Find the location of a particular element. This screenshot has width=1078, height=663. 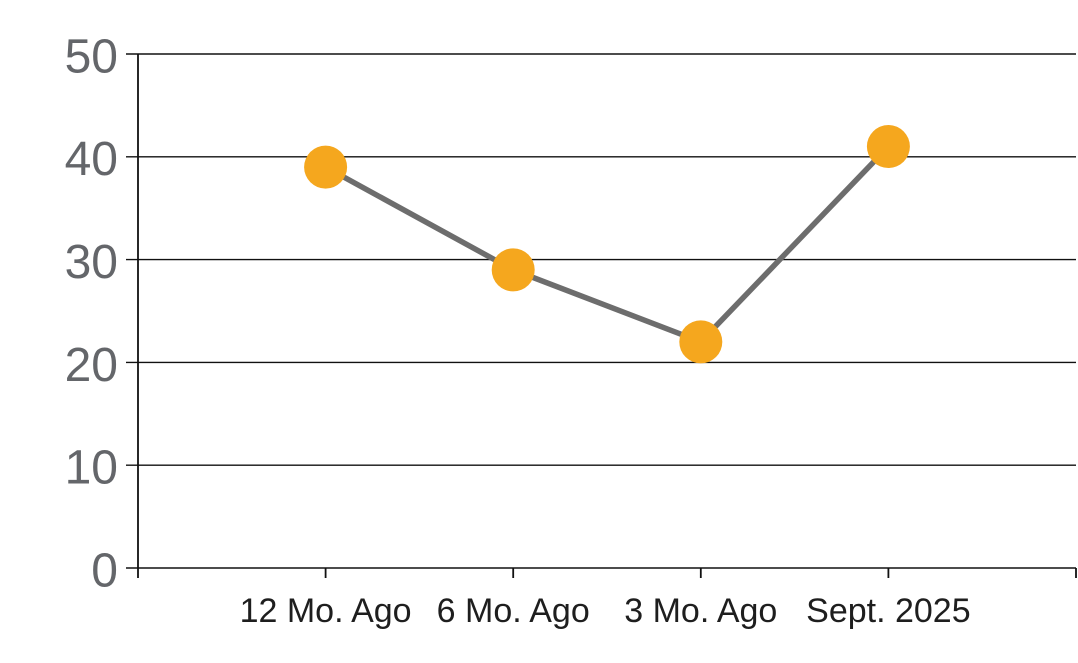

y-tick-label-50: 50 is located at coordinates (91, 56).